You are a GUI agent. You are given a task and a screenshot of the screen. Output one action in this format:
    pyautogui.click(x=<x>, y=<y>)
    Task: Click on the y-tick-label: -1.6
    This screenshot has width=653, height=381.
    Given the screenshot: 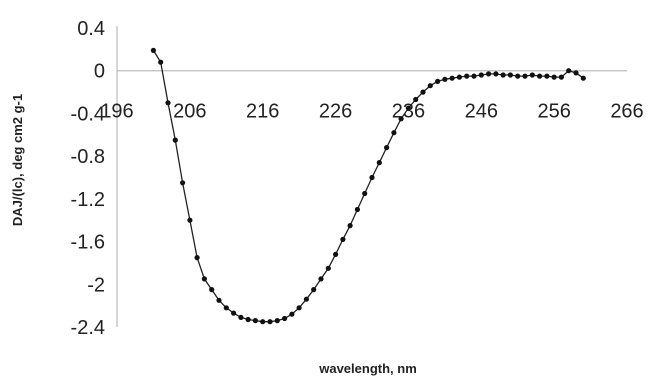 What is the action you would take?
    pyautogui.click(x=88, y=243)
    